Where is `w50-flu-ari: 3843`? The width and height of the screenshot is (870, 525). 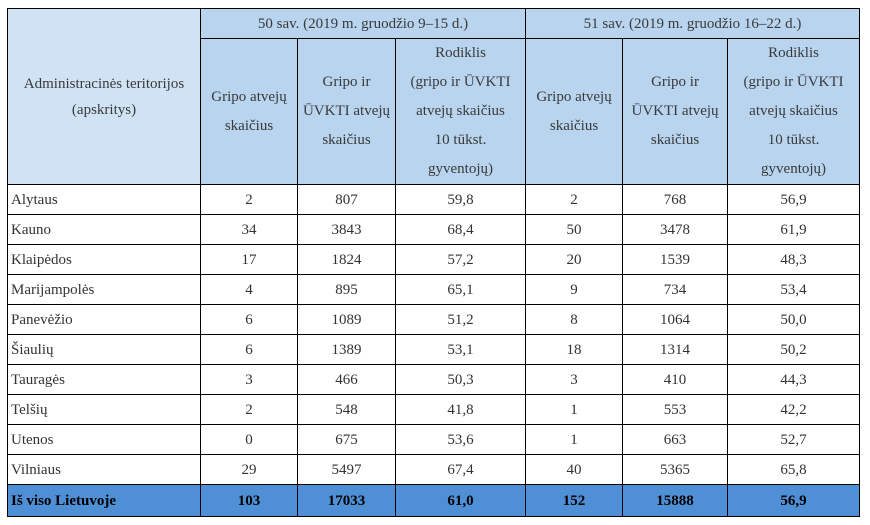 w50-flu-ari: 3843 is located at coordinates (346, 229).